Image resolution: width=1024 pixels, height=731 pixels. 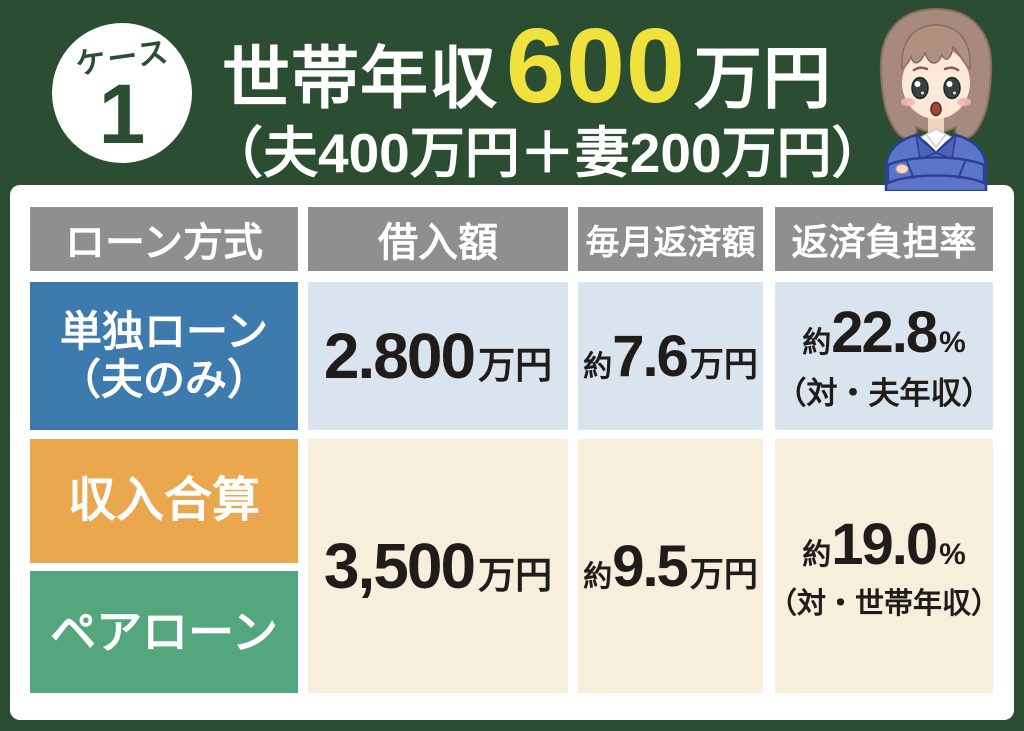 What do you see at coordinates (598, 576) in the screenshot?
I see `merged-monthly-approx: 約` at bounding box center [598, 576].